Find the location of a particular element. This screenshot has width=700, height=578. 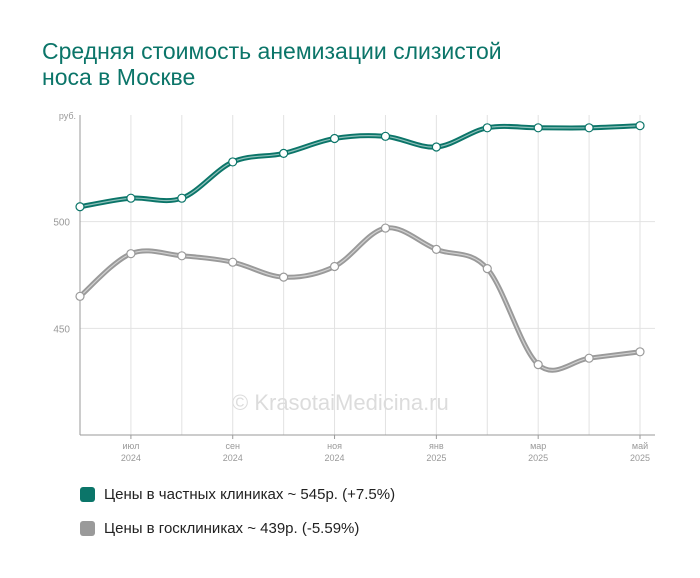

y-tick-label-500: 500 is located at coordinates (61, 223).